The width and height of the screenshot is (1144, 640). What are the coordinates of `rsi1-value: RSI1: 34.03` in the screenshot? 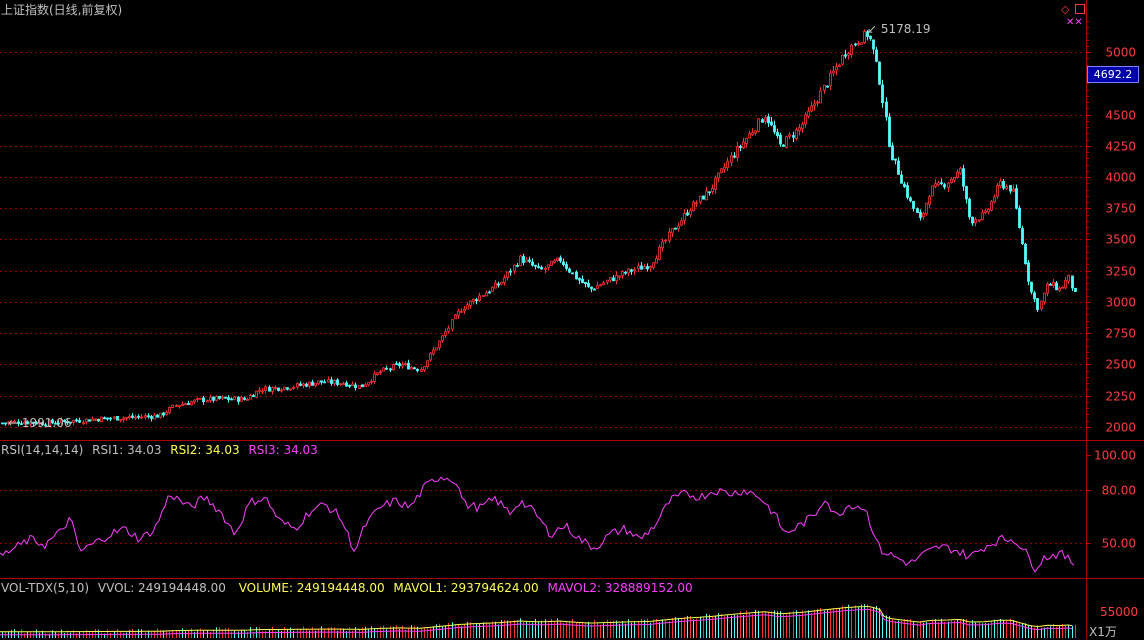 It's located at (126, 450).